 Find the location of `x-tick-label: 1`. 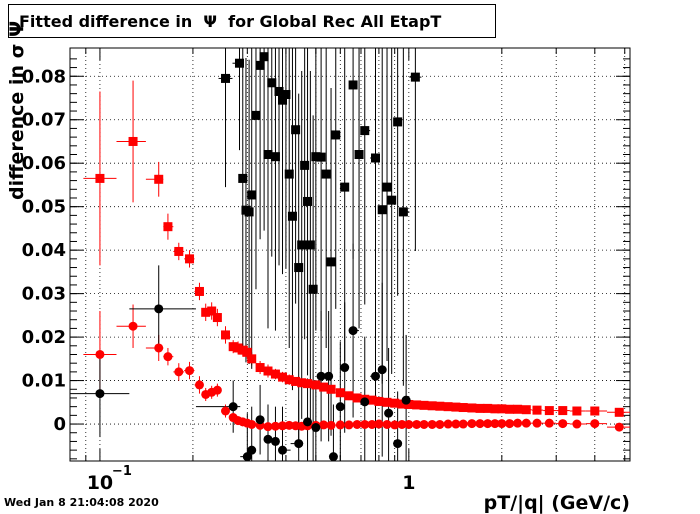

x-tick-label: 1 is located at coordinates (408, 483).